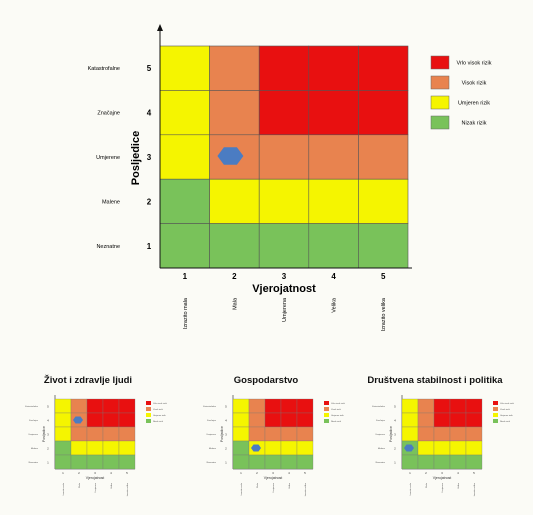 This screenshot has width=533, height=515. What do you see at coordinates (95, 487) in the screenshot?
I see `x-tick-label: Umjerena` at bounding box center [95, 487].